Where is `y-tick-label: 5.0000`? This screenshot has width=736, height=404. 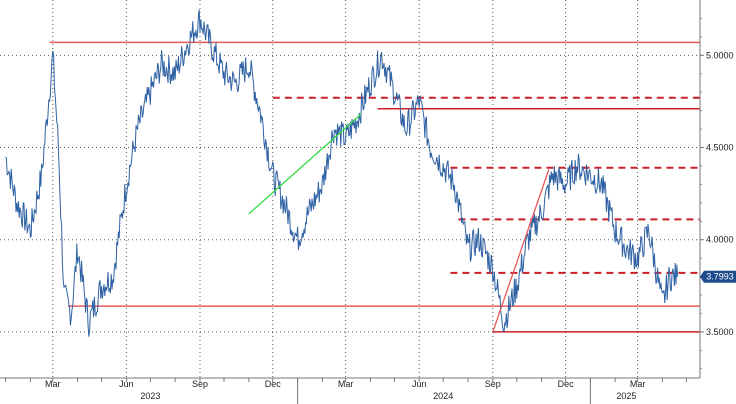
y-tick-label: 5.0000 is located at coordinates (720, 55).